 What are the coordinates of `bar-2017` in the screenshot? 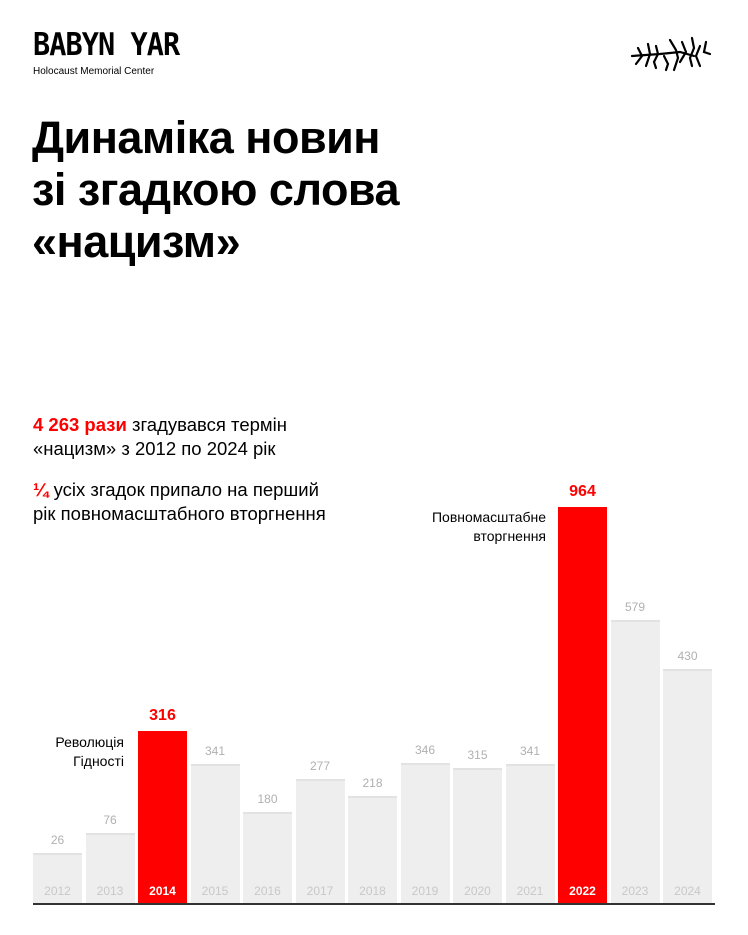 It's located at (320, 841).